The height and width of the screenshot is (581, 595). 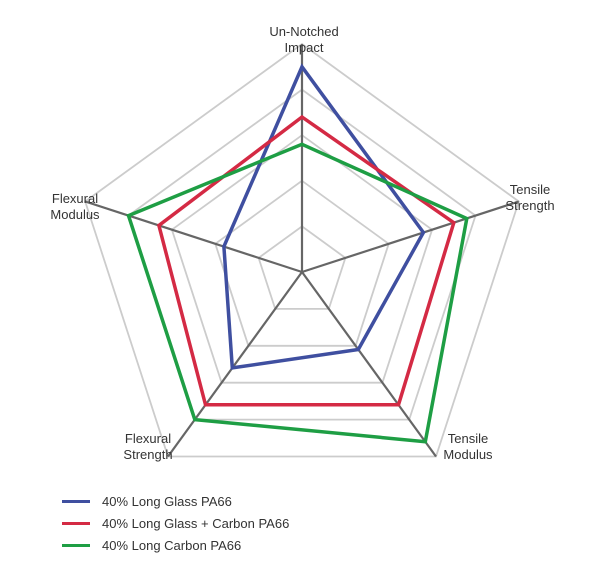 I want to click on legend-item-0: 40% Long Glass PA66, so click(x=175, y=501).